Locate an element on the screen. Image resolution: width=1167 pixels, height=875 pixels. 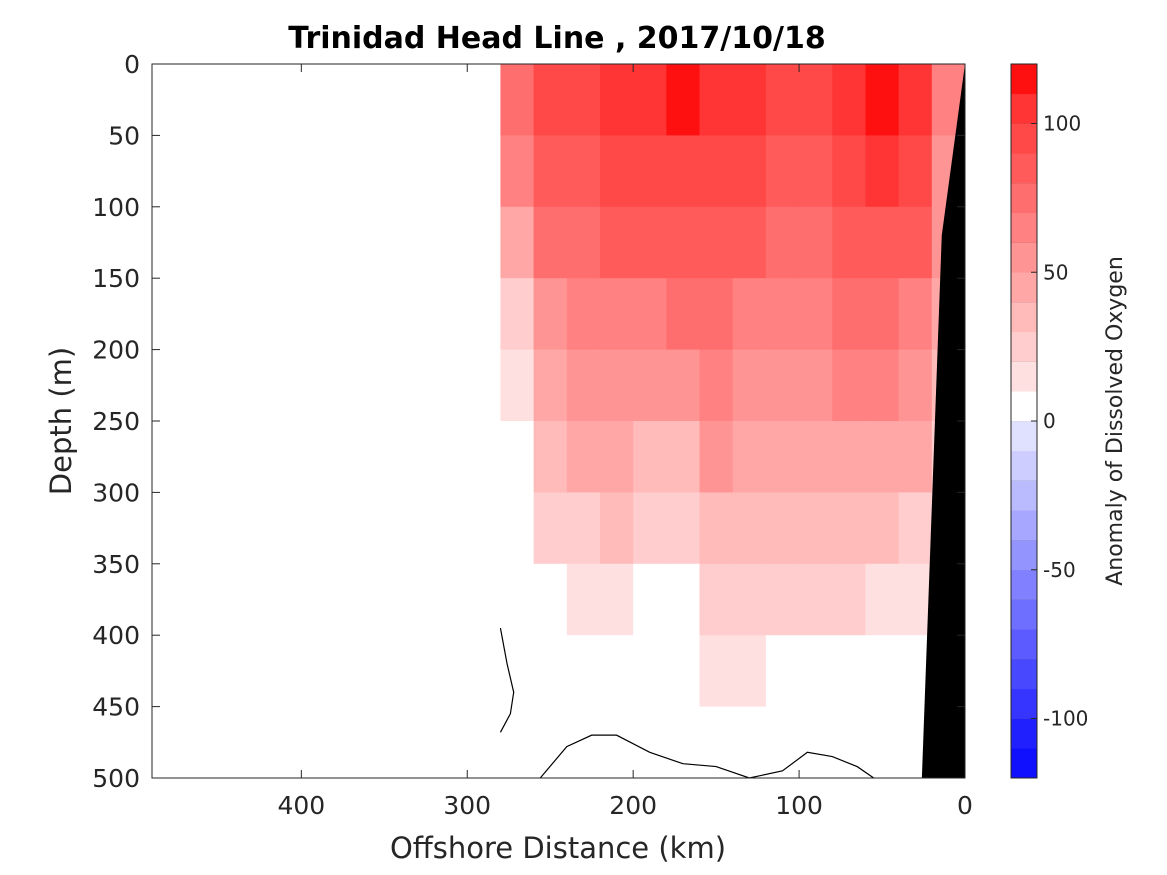
zero-contour-lines is located at coordinates (687, 703).